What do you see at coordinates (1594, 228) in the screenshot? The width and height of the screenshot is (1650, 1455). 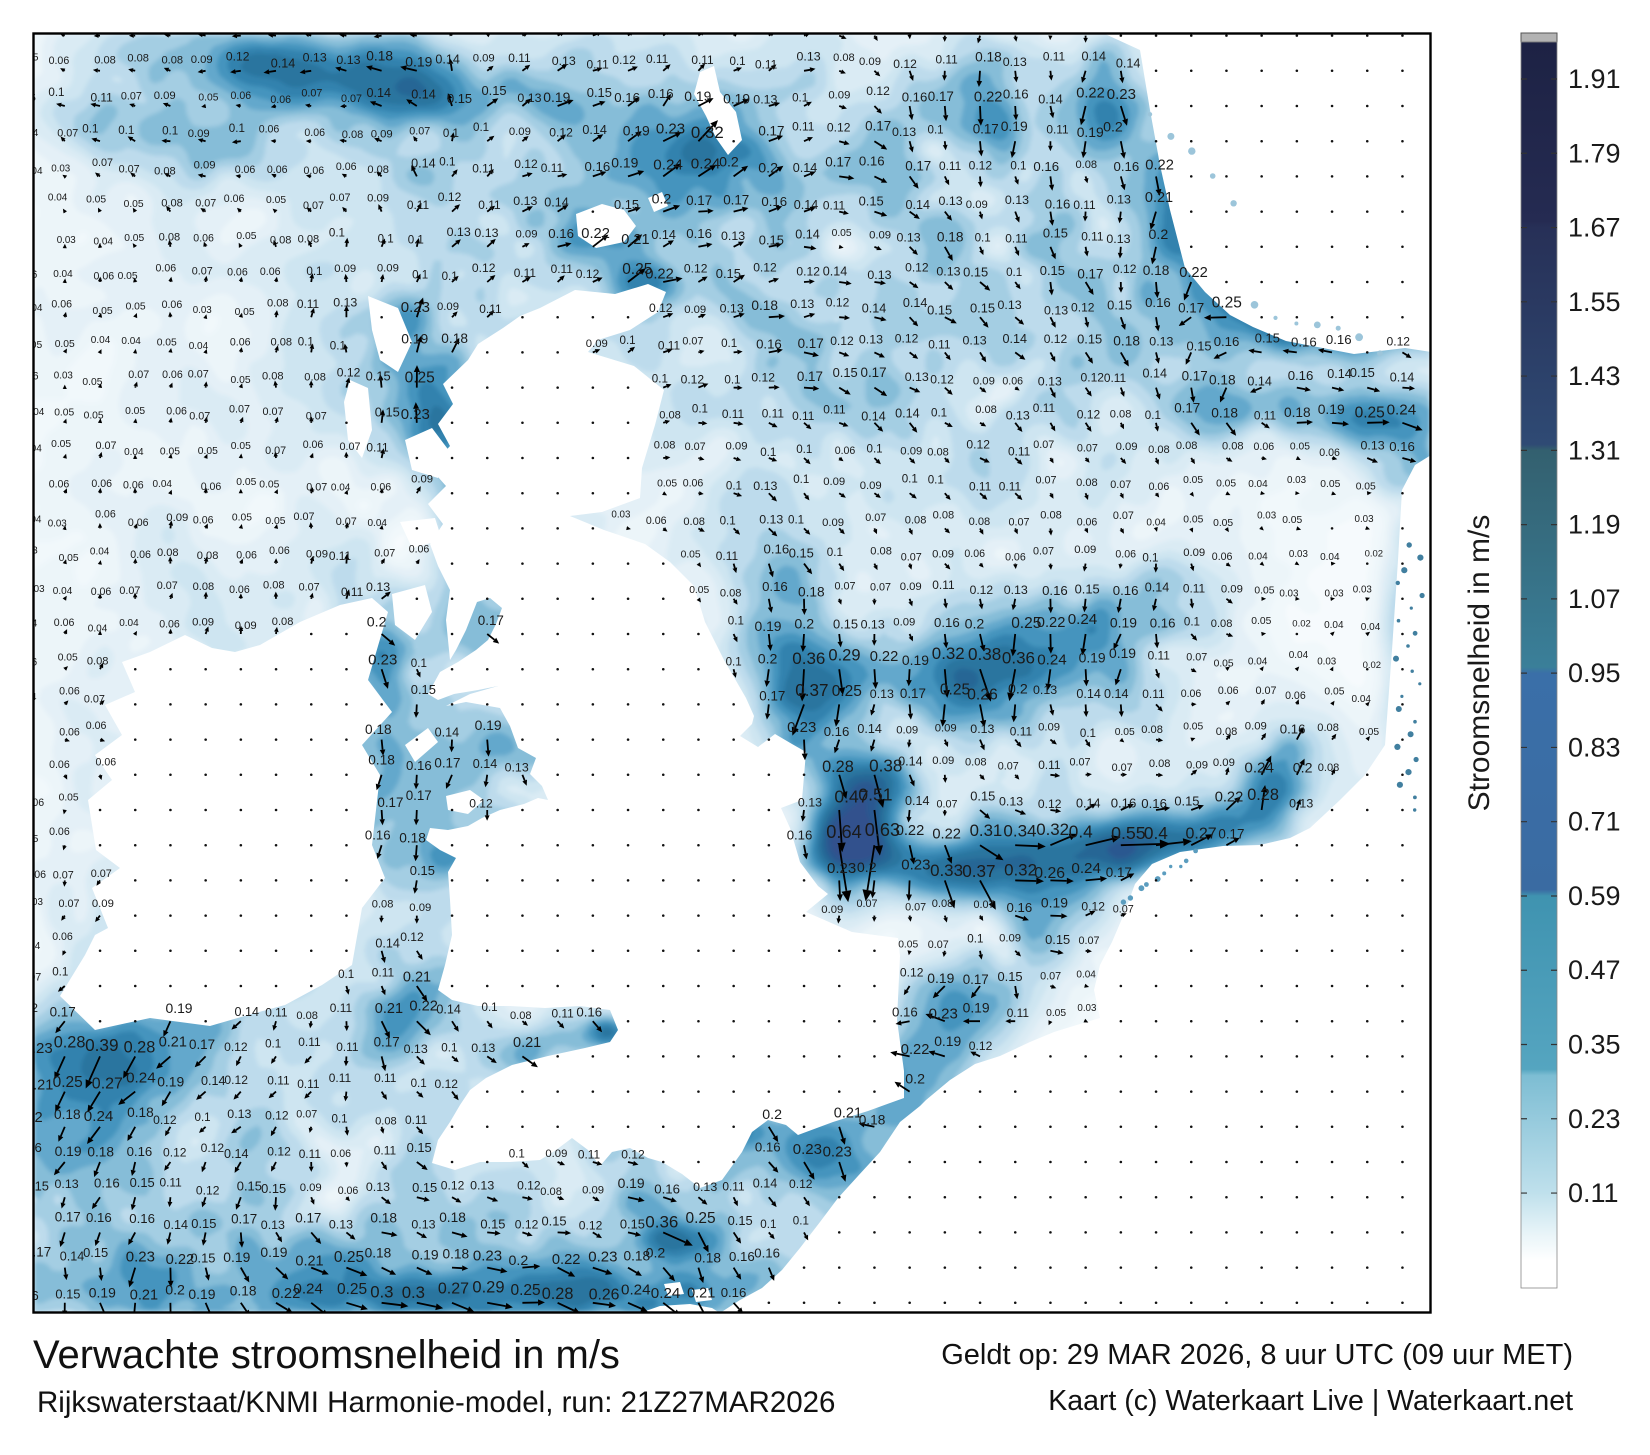 I see `svg-text: 1.67` at bounding box center [1594, 228].